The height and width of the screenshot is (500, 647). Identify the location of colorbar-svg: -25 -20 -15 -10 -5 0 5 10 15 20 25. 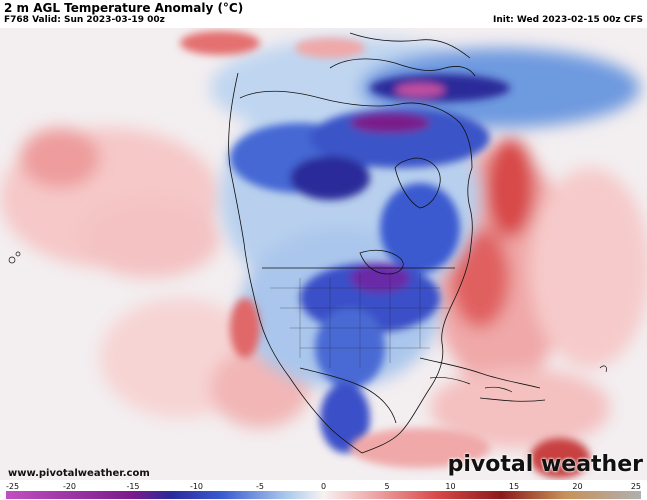
(323, 490).